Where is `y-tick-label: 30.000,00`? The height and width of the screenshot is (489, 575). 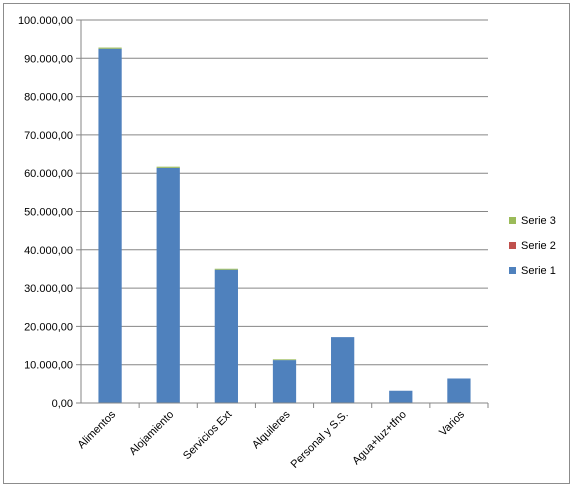
y-tick-label: 30.000,00 is located at coordinates (48, 289).